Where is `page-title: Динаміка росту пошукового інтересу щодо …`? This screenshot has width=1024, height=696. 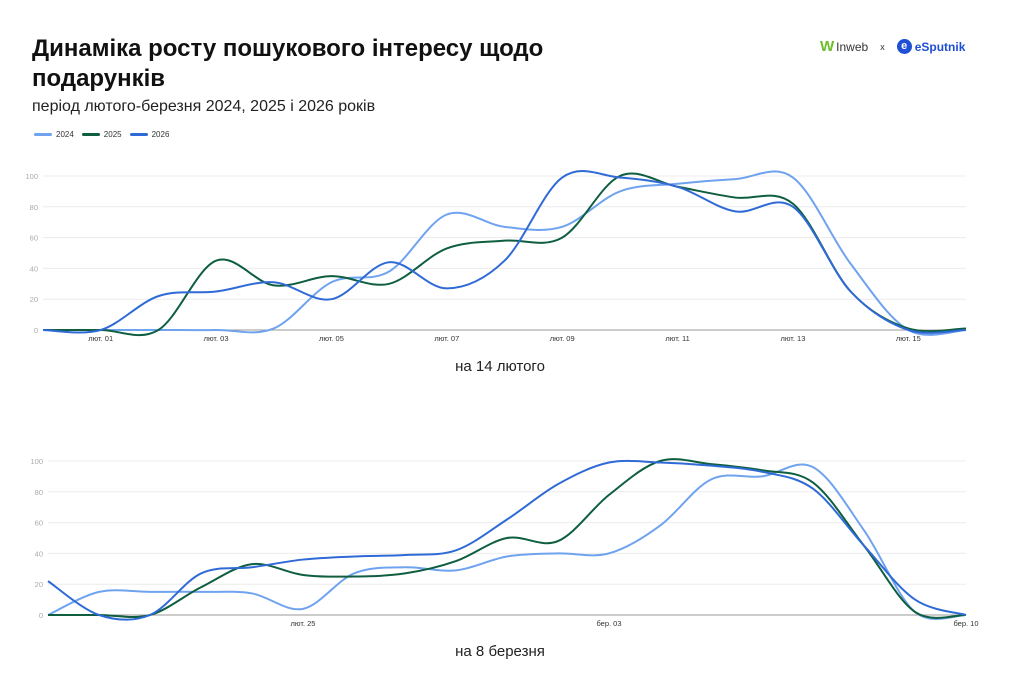
page-title: Динаміка росту пошукового інтересу щодо … is located at coordinates (288, 63).